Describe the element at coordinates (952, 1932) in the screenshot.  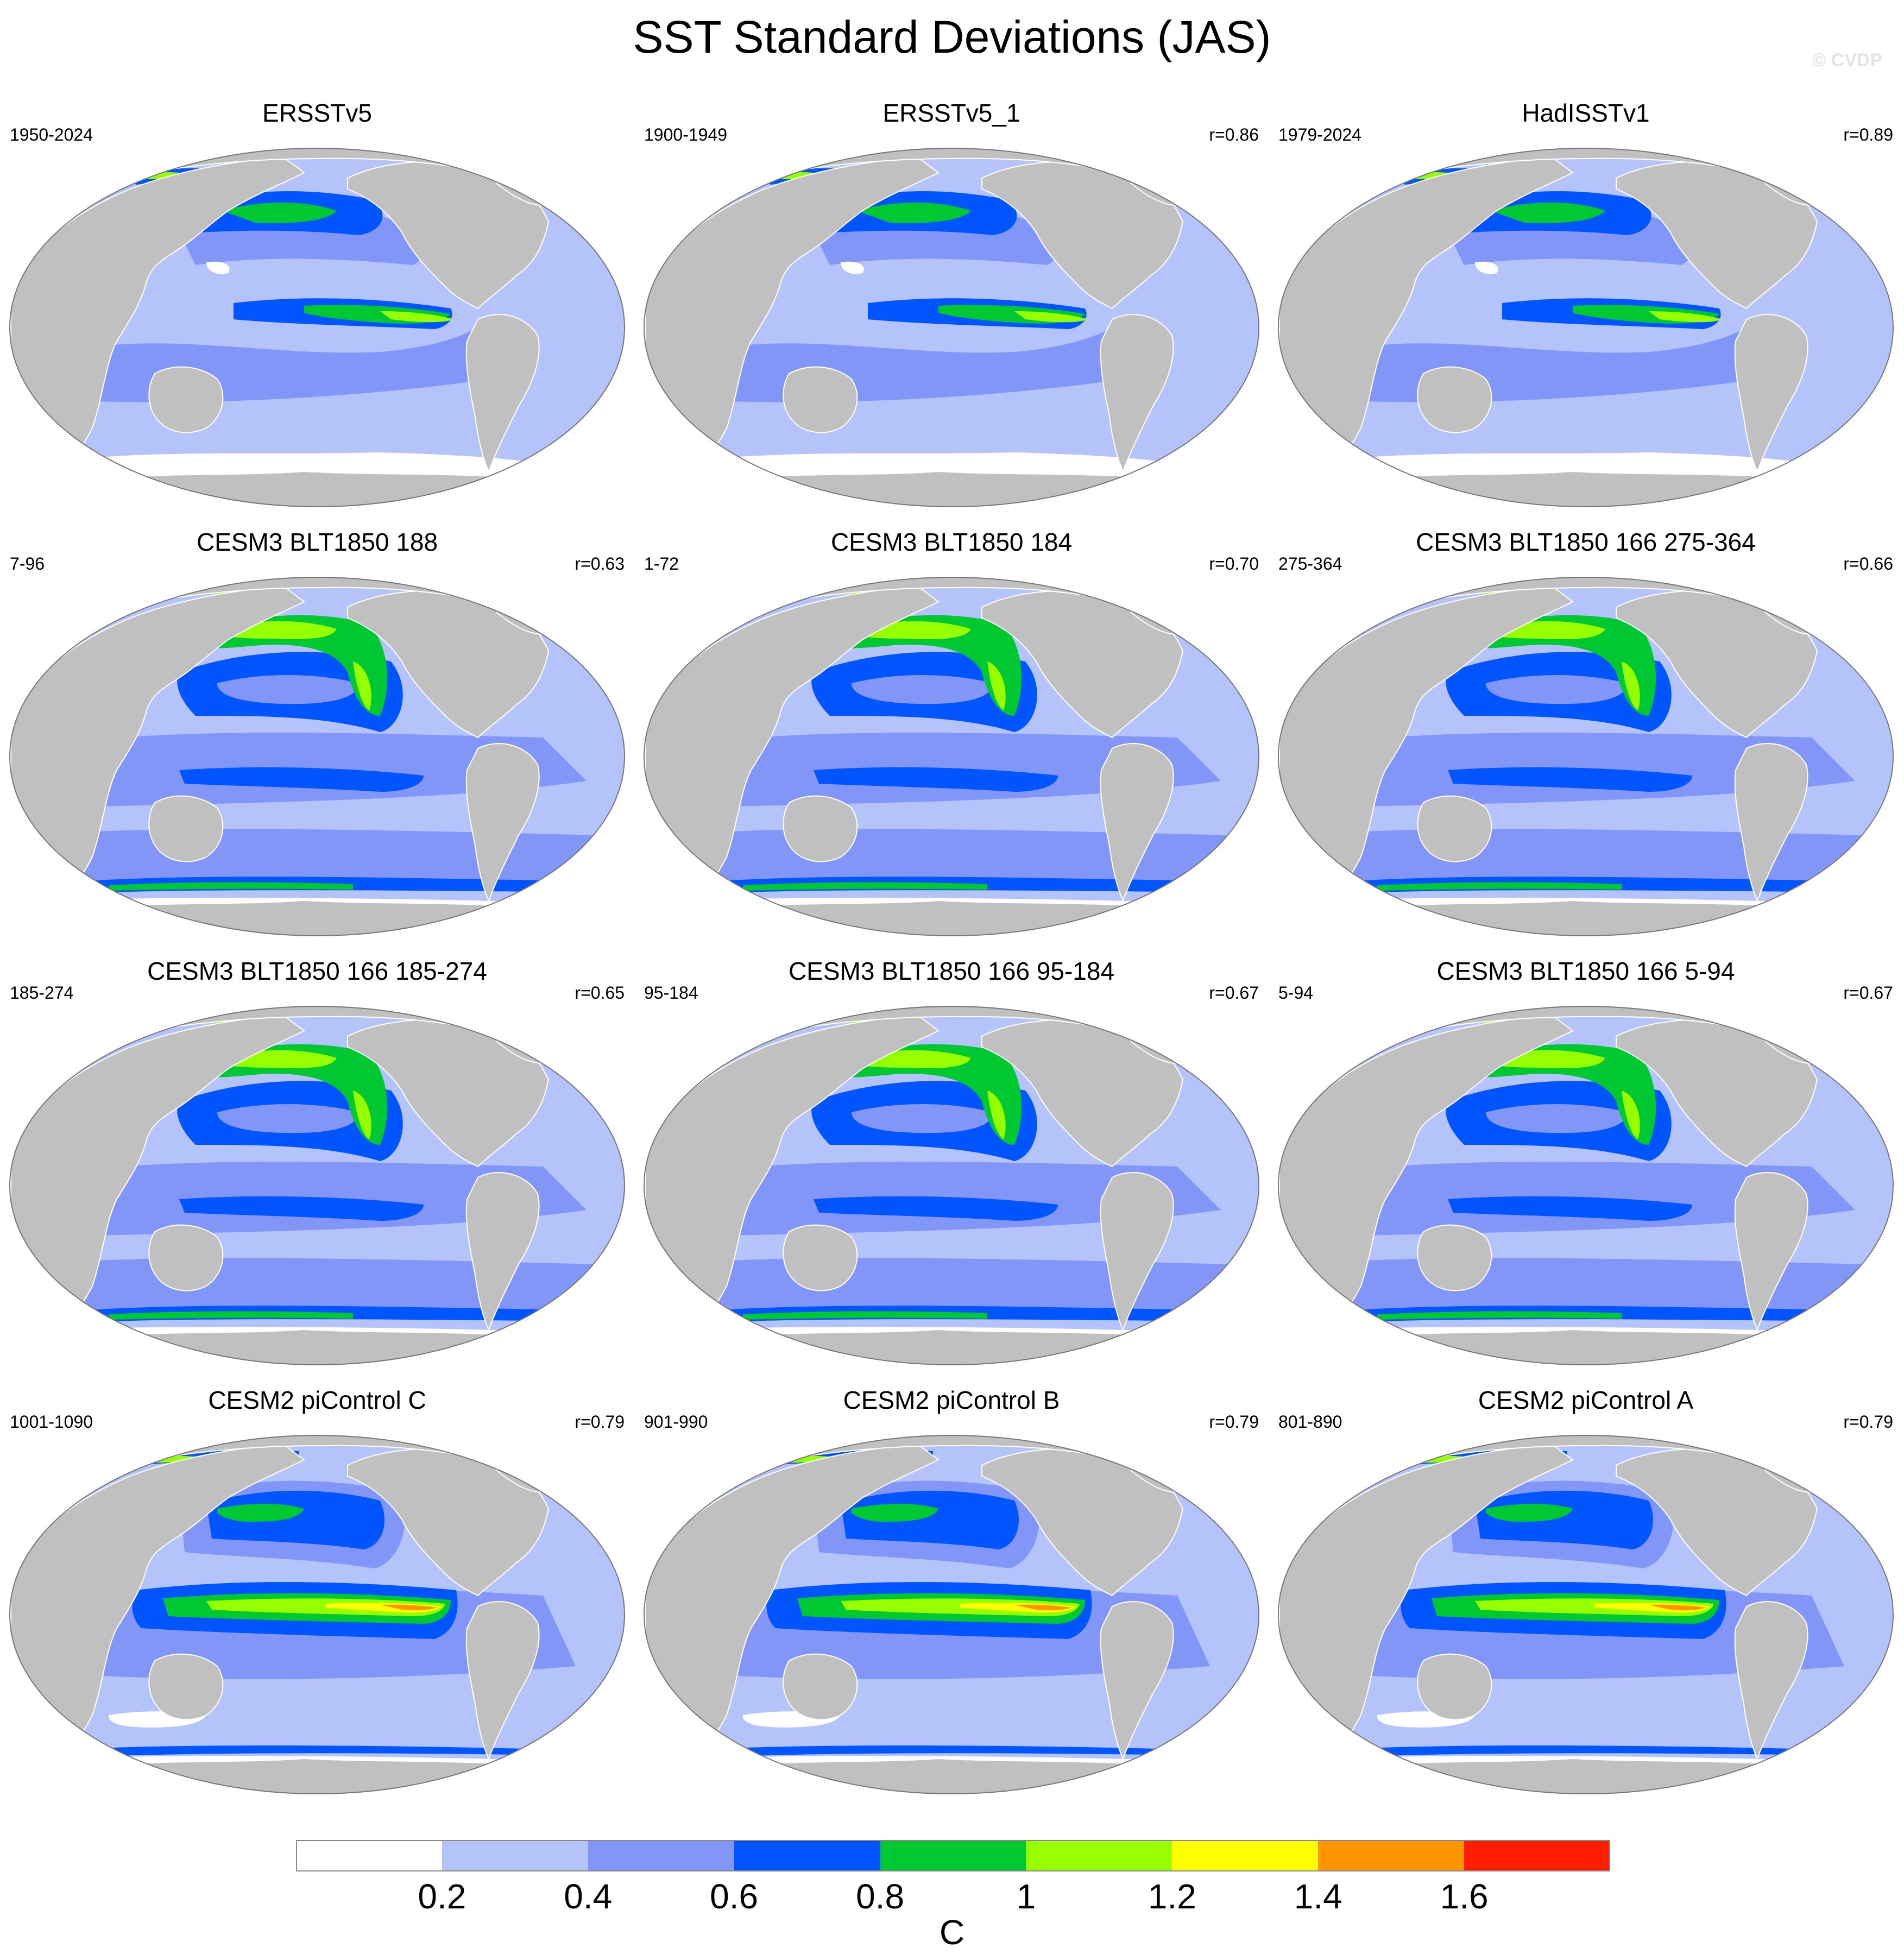
I see `colorbar-unit: C` at that location.